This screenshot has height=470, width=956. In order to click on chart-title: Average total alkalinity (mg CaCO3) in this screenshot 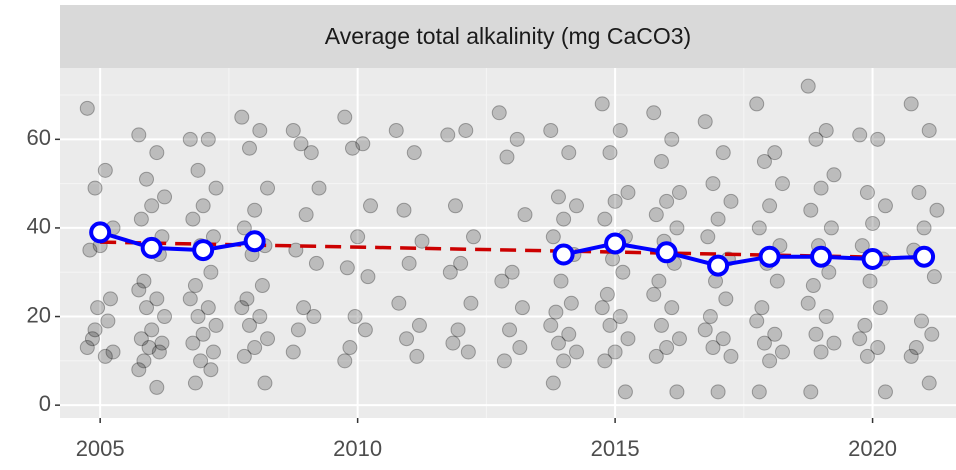, I will do `click(508, 36)`.